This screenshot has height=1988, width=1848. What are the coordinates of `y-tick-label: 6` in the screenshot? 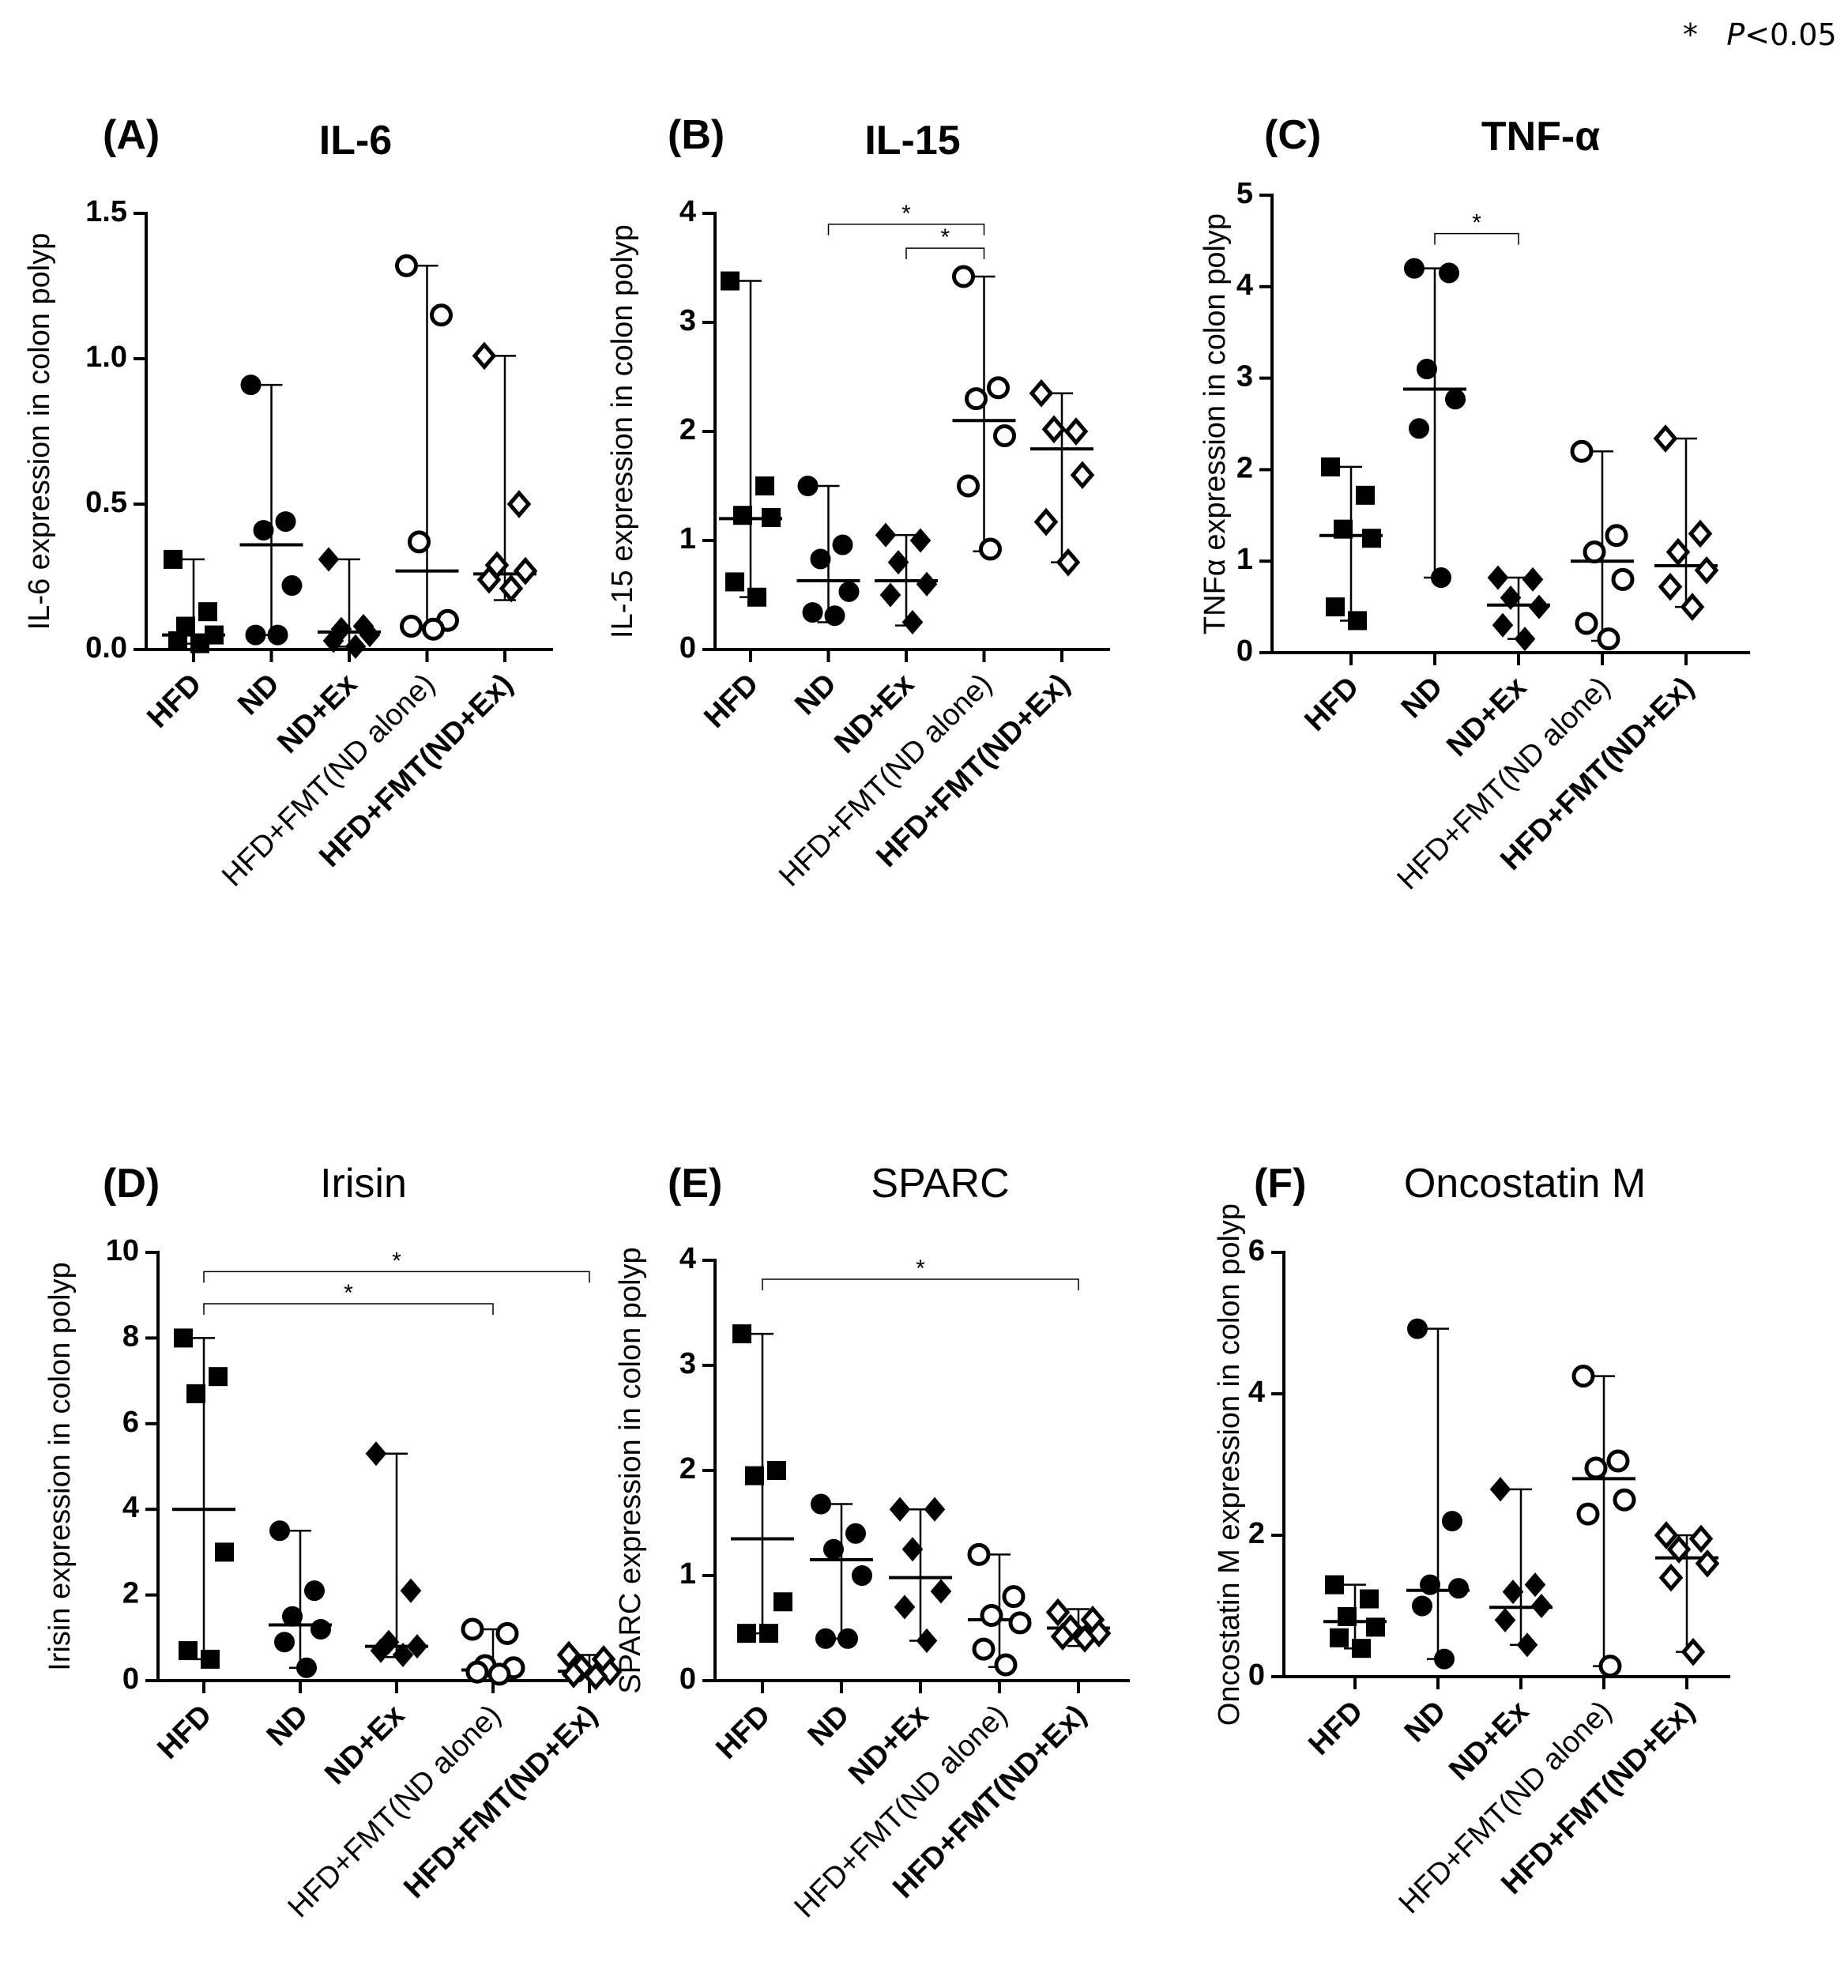 It's located at (1256, 1250).